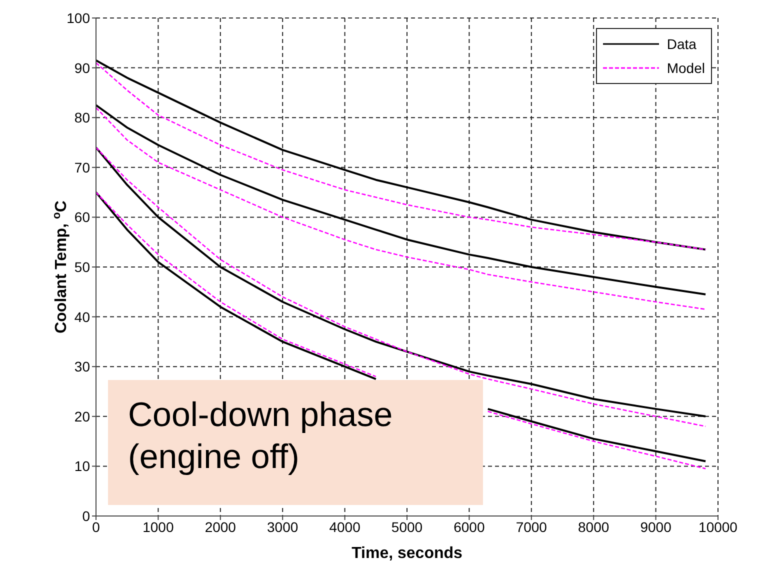  What do you see at coordinates (82, 217) in the screenshot?
I see `y-tick-label: 60` at bounding box center [82, 217].